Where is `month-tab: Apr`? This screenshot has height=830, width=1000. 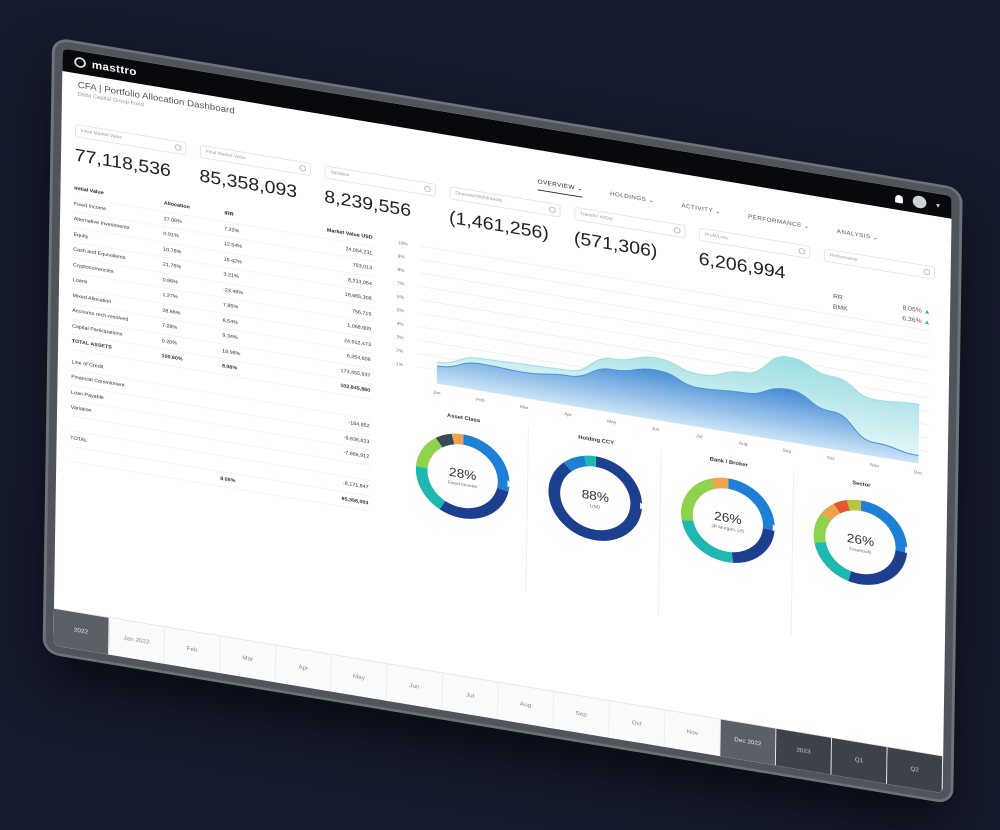 month-tab: Apr is located at coordinates (303, 668).